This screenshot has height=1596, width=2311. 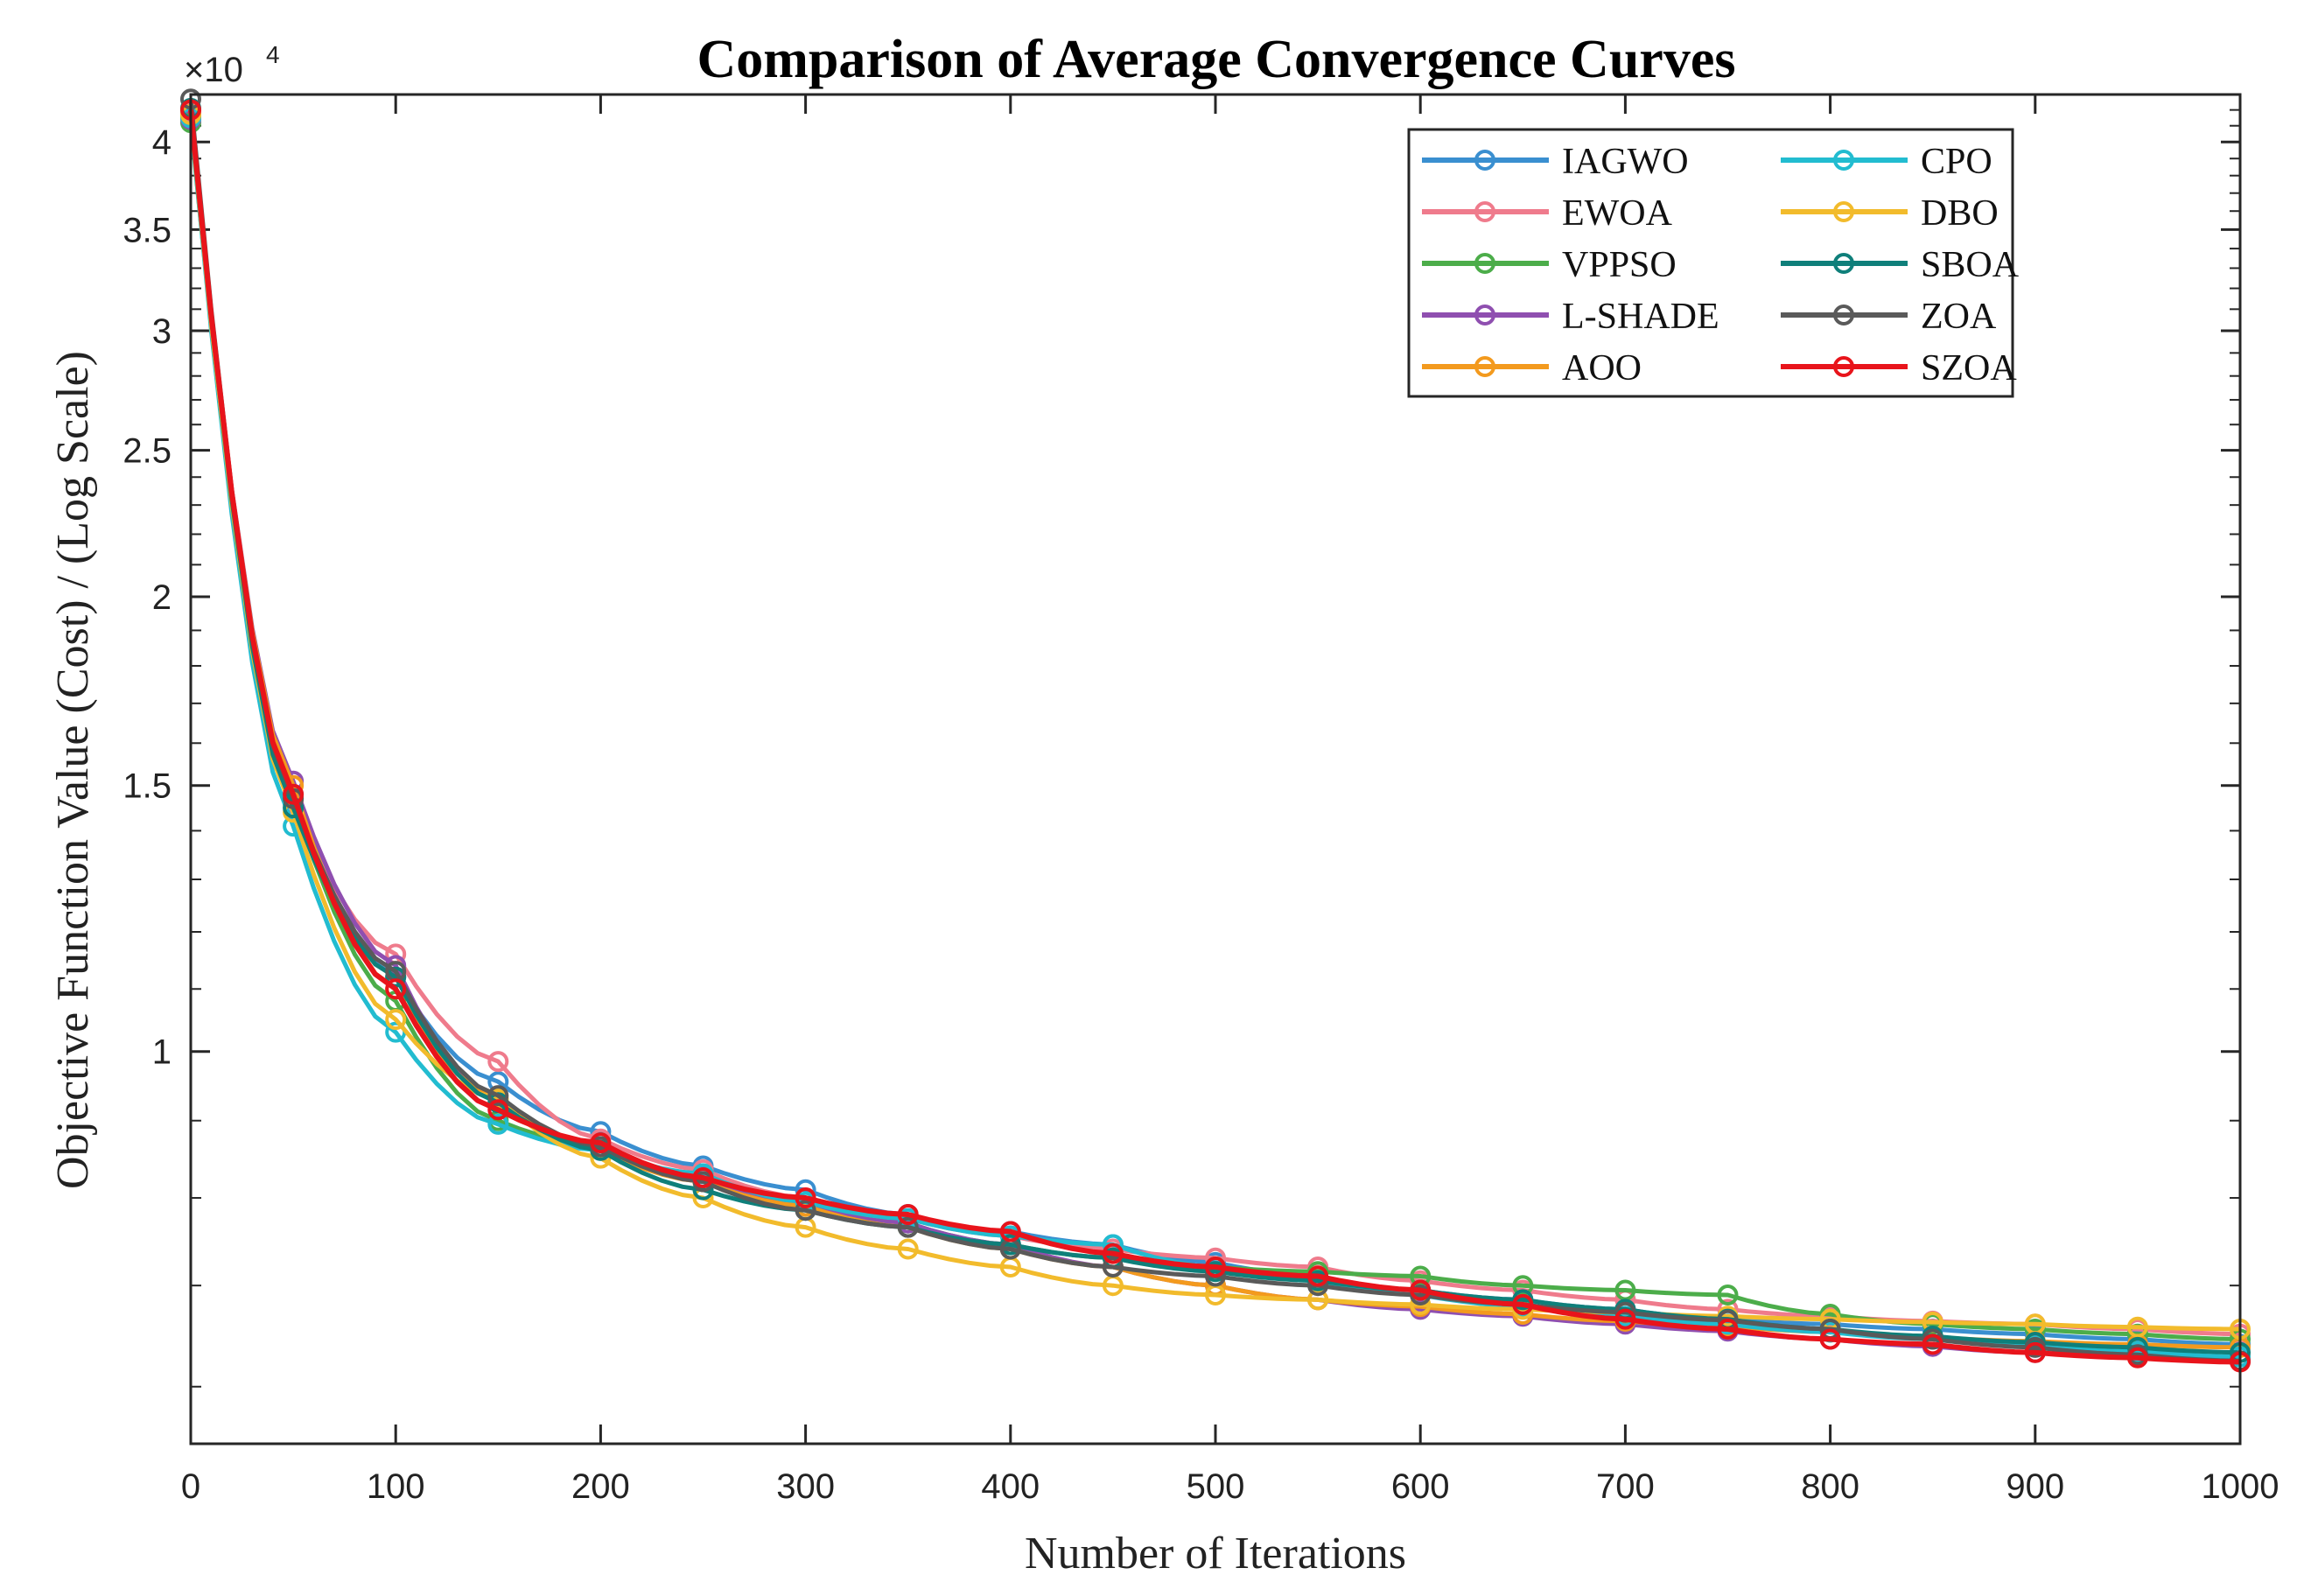 What do you see at coordinates (1960, 213) in the screenshot?
I see `legend-label: DBO` at bounding box center [1960, 213].